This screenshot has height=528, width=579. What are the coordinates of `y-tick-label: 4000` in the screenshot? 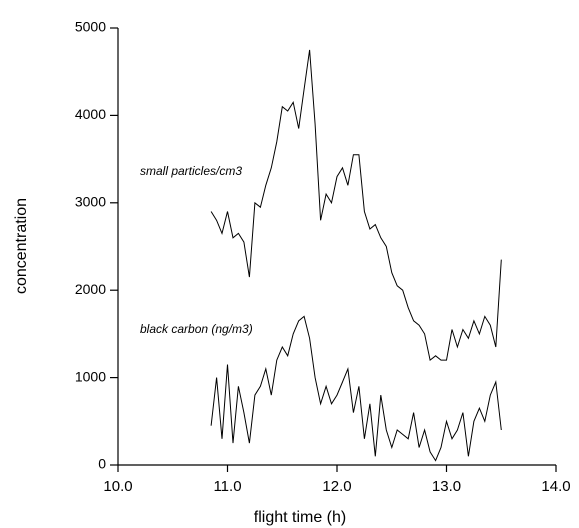 It's located at (90, 114).